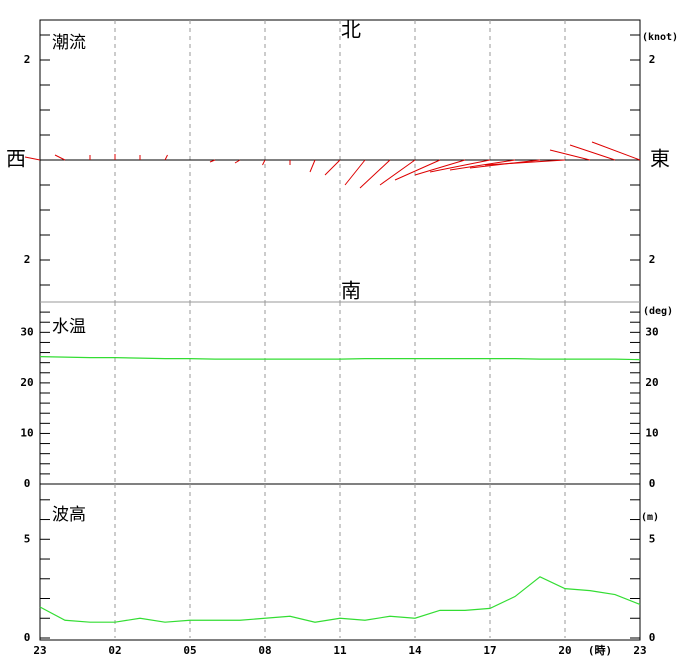 The image size is (680, 660). Describe the element at coordinates (69, 515) in the screenshot. I see `panel-title: 波高` at that location.